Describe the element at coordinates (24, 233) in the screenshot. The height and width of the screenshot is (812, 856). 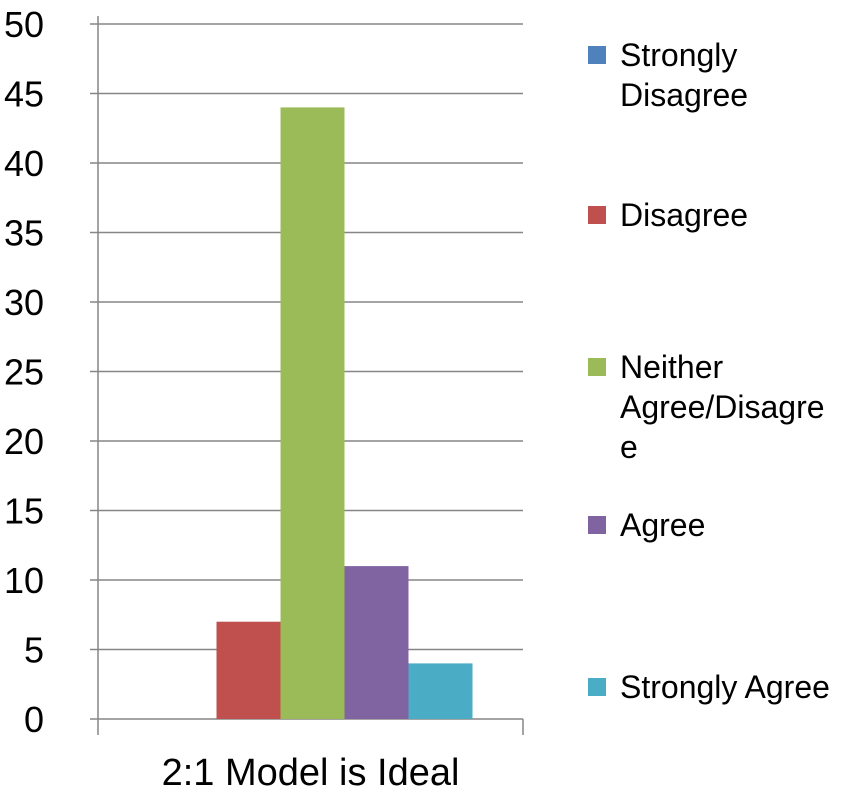
I see `y-tick-label: 35` at that location.